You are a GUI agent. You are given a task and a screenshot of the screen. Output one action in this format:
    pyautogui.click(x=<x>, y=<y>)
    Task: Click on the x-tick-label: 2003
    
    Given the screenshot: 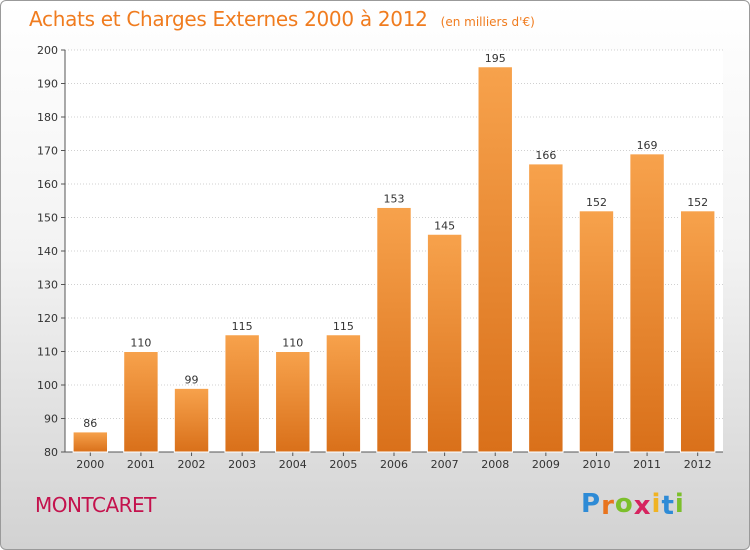 What is the action you would take?
    pyautogui.click(x=242, y=464)
    